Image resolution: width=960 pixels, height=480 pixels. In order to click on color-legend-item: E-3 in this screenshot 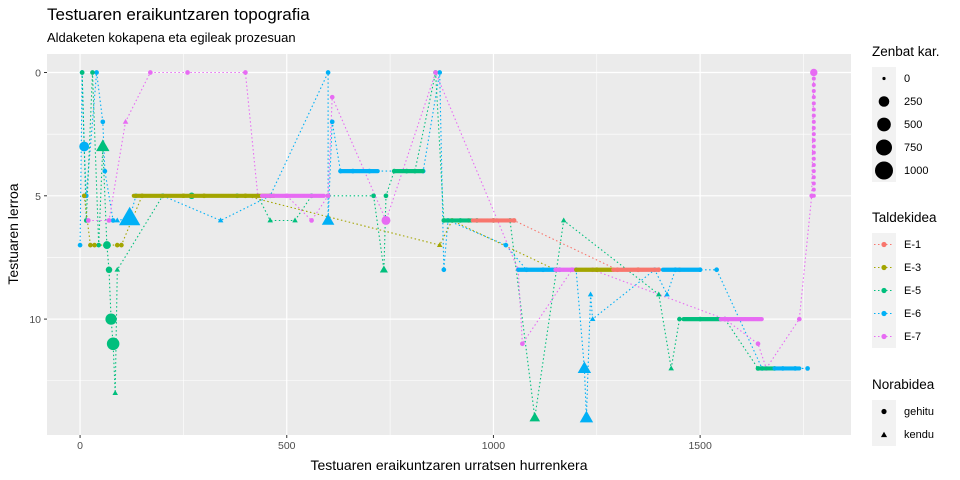, I will do `click(904, 267)`.